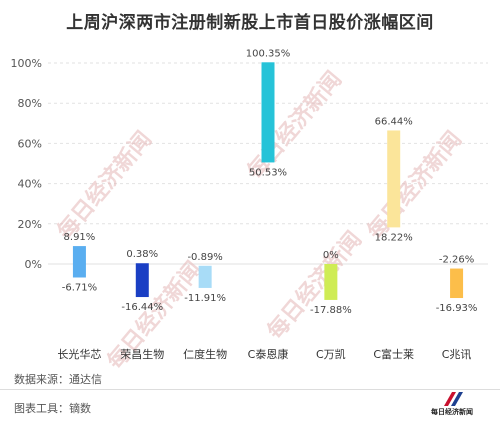 Image resolution: width=500 pixels, height=428 pixels. Describe the element at coordinates (331, 310) in the screenshot. I see `low-label: -17.88%` at that location.